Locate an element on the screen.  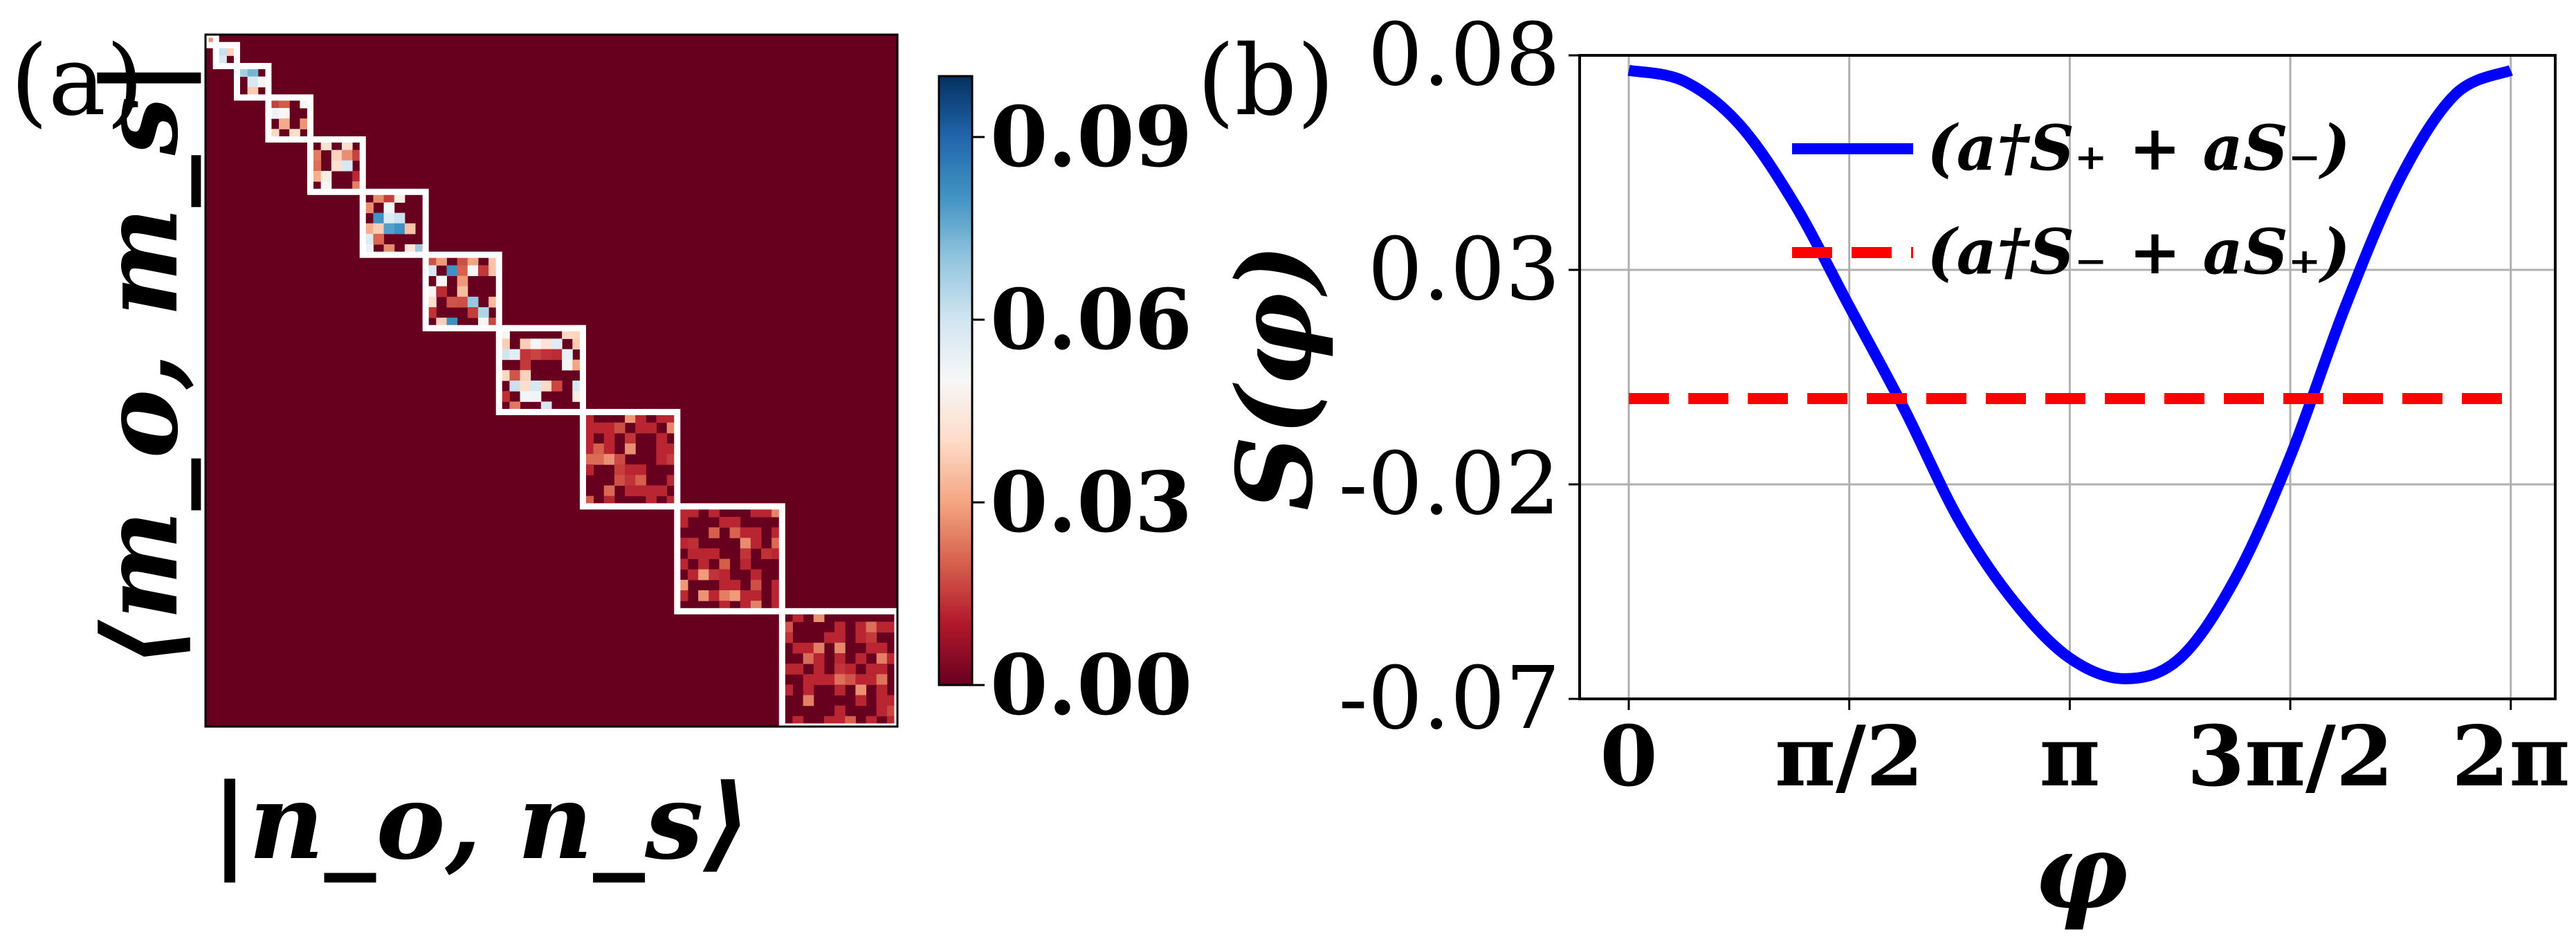
legend-label-1: (a†S₊ + aS₋) is located at coordinates (2139, 148).